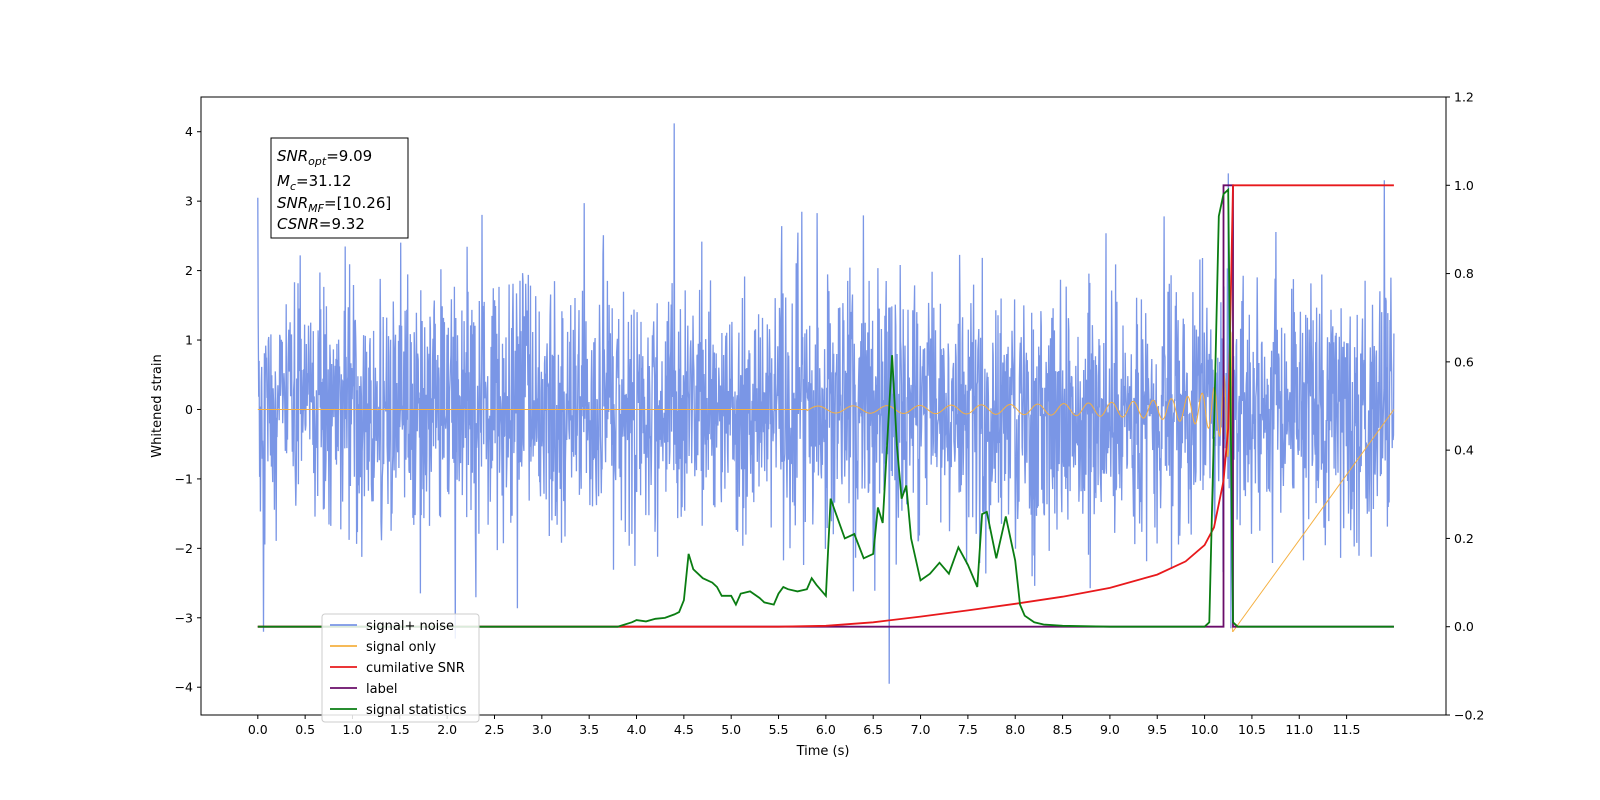 Image resolution: width=1600 pixels, height=800 pixels. I want to click on x-tick-label: 3.0, so click(542, 729).